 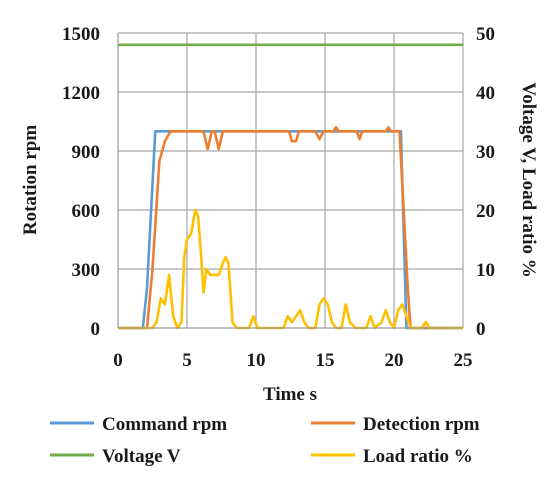 I want to click on y-left-tick-label: 900, so click(x=86, y=152).